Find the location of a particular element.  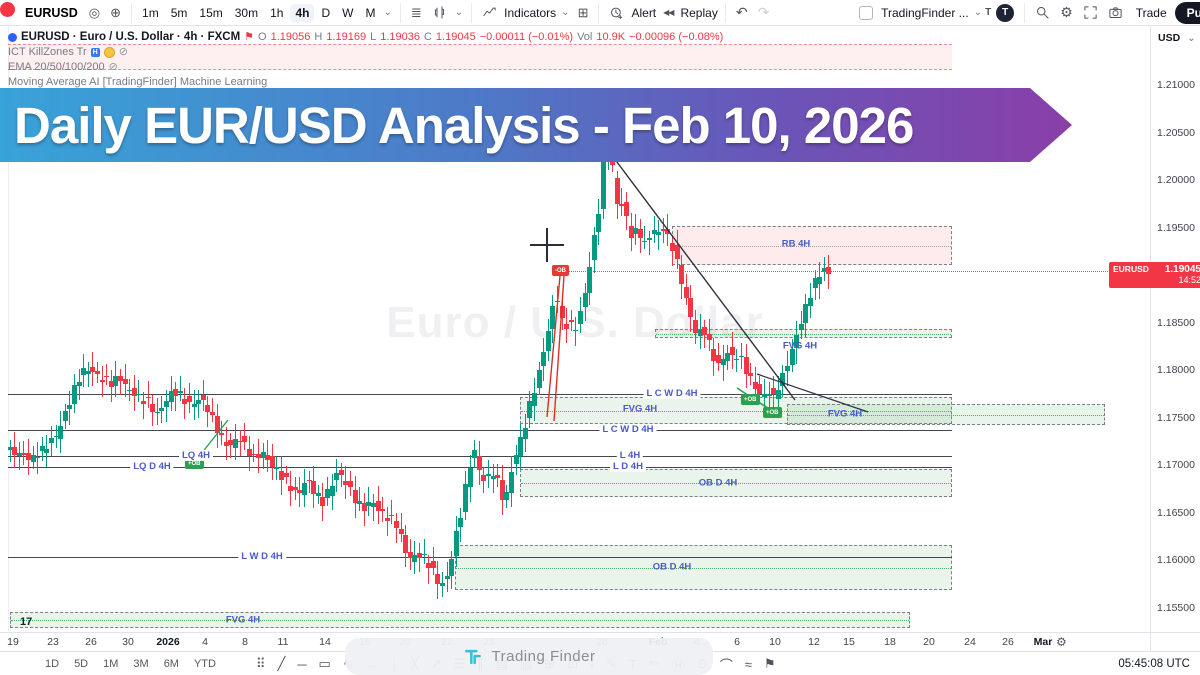

quick-search-icon is located at coordinates (1042, 12).